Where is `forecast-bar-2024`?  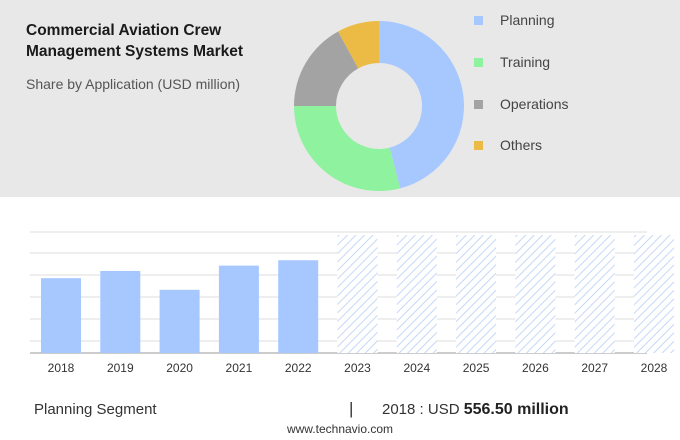
forecast-bar-2024 is located at coordinates (416, 294).